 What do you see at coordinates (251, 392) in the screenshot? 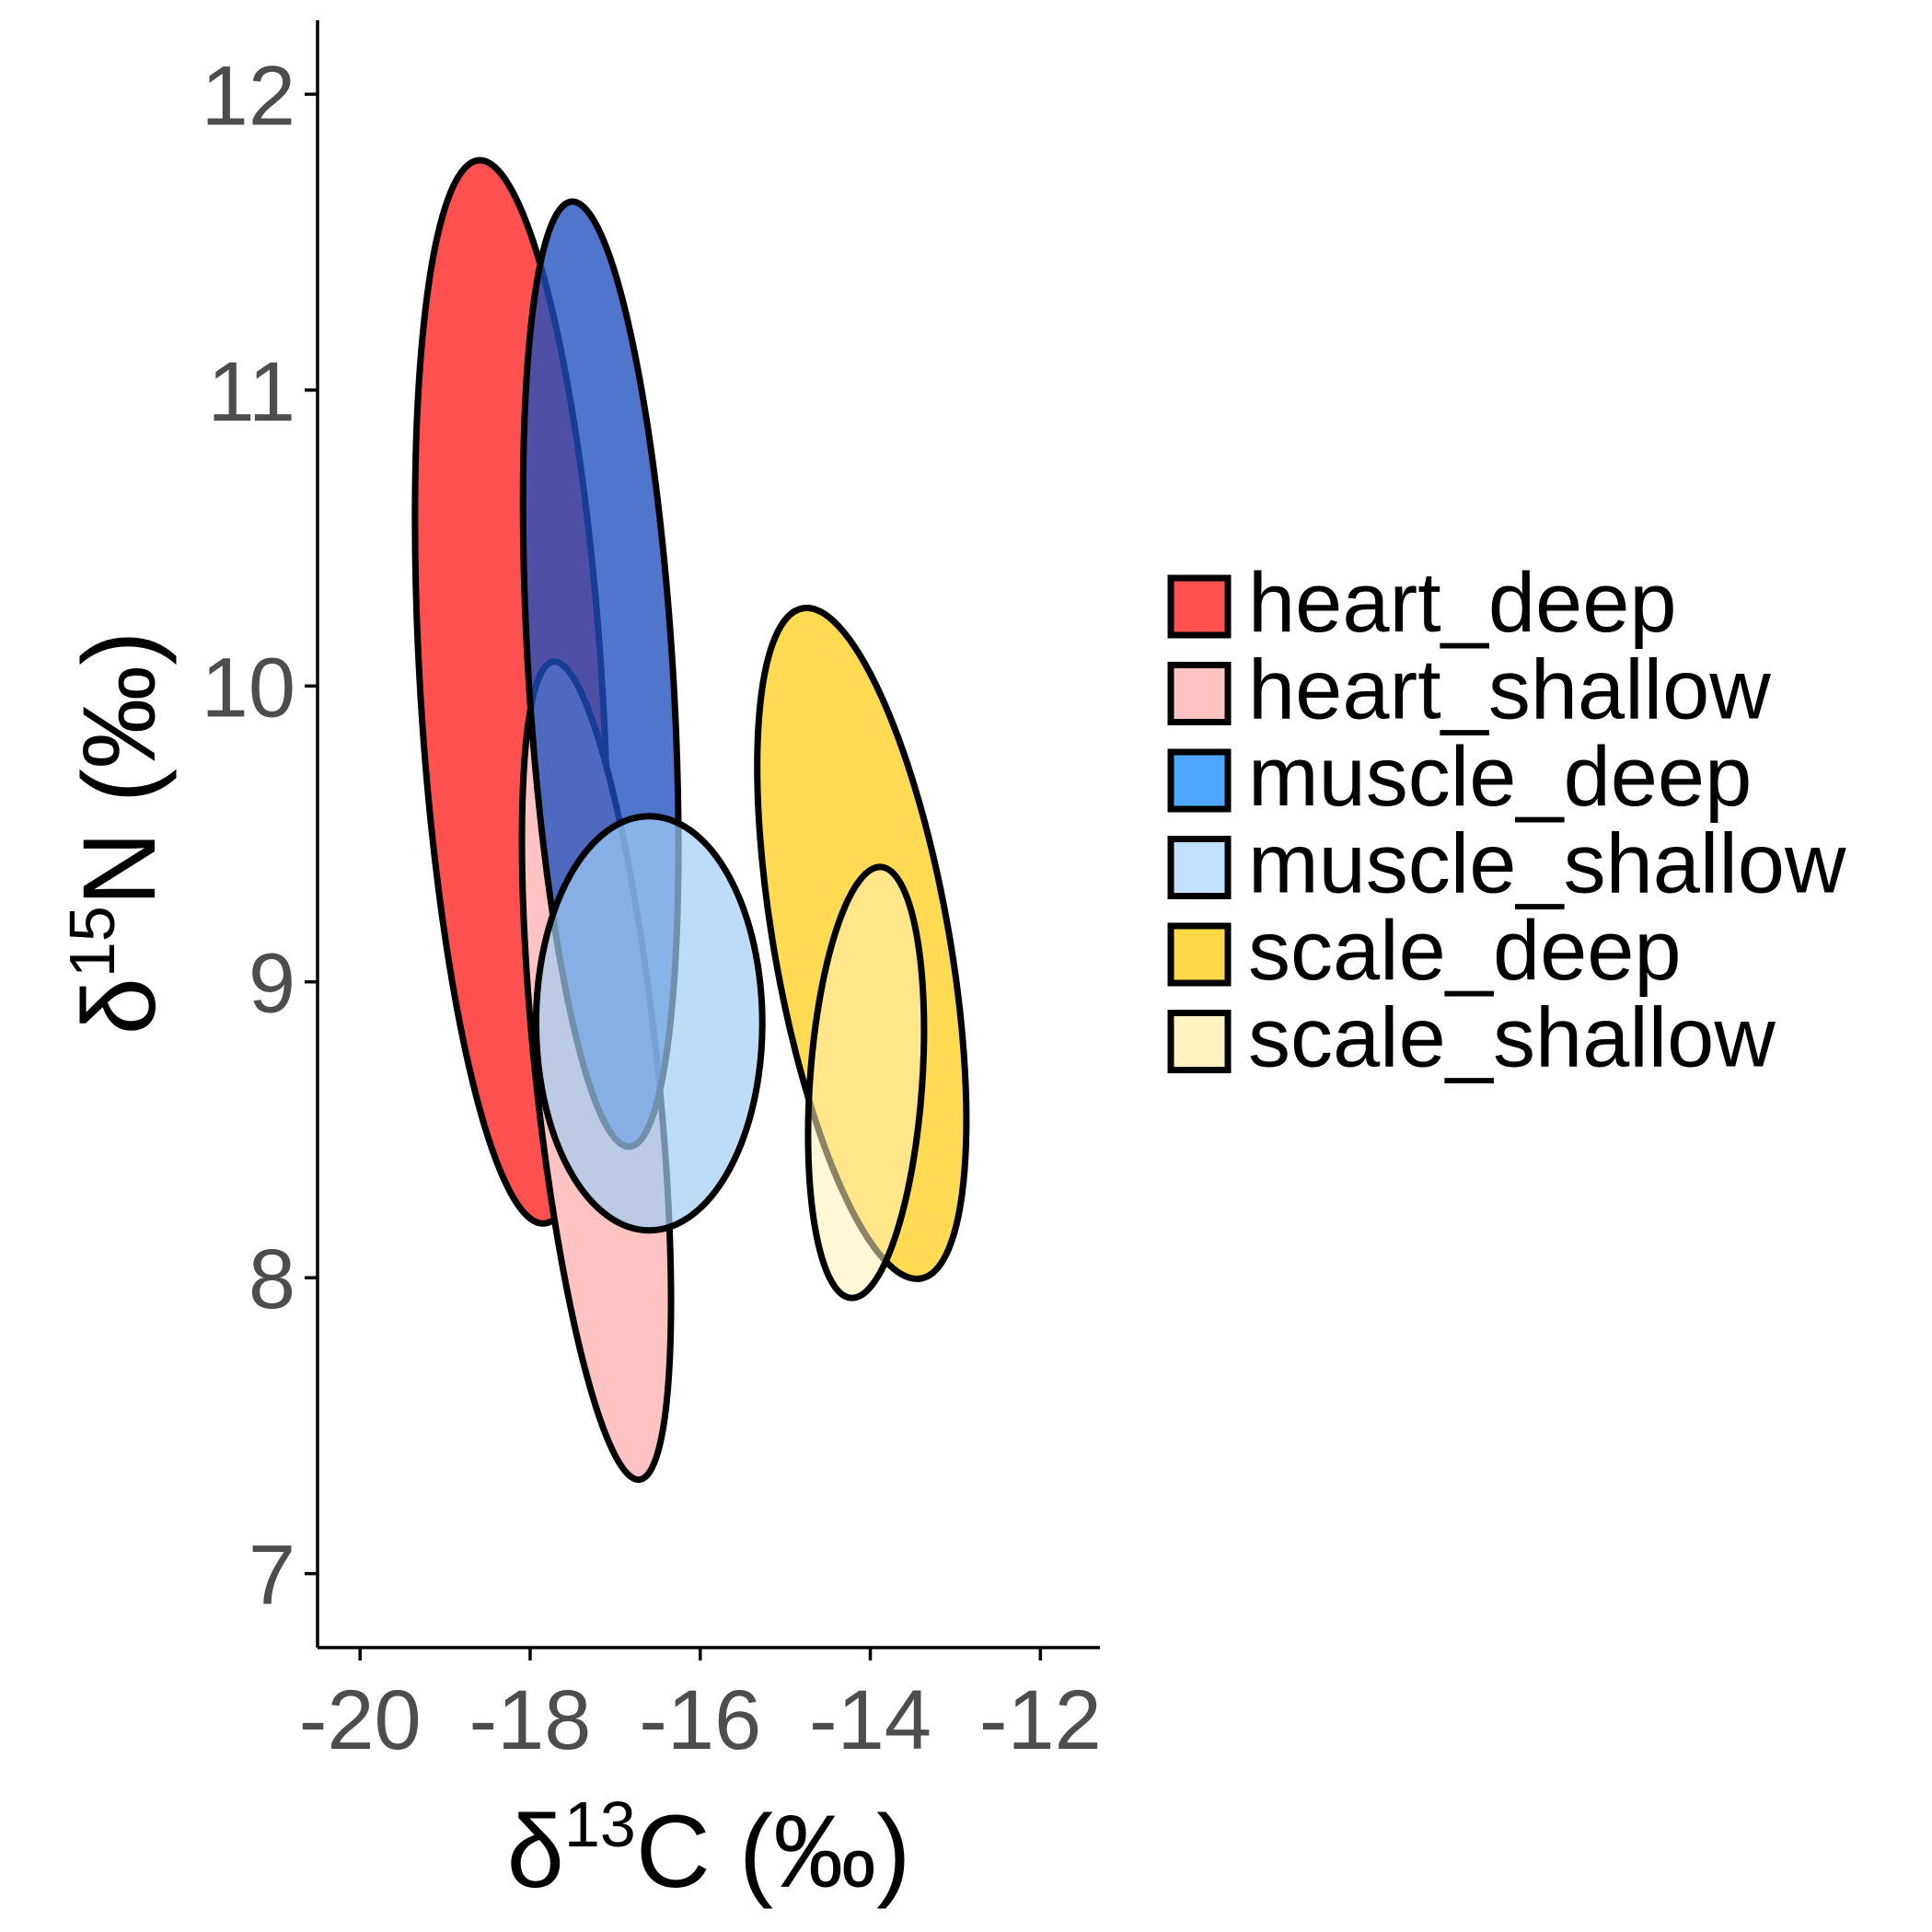
I see `y-tick-label: 11` at bounding box center [251, 392].